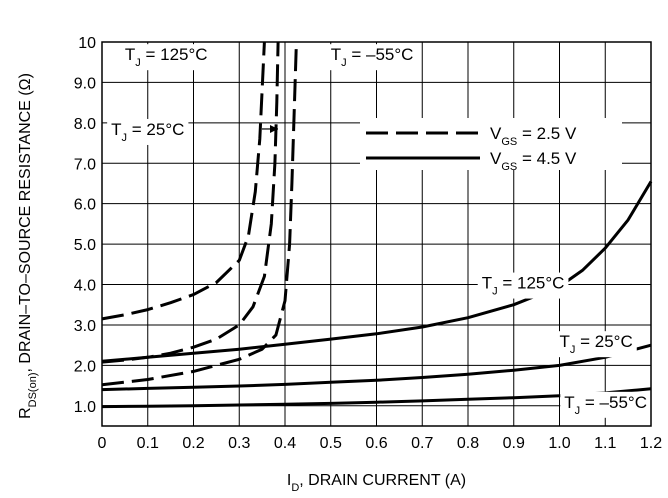  What do you see at coordinates (376, 483) in the screenshot?
I see `x-axis-label: ID, DRAIN CURRENT (A)` at bounding box center [376, 483].